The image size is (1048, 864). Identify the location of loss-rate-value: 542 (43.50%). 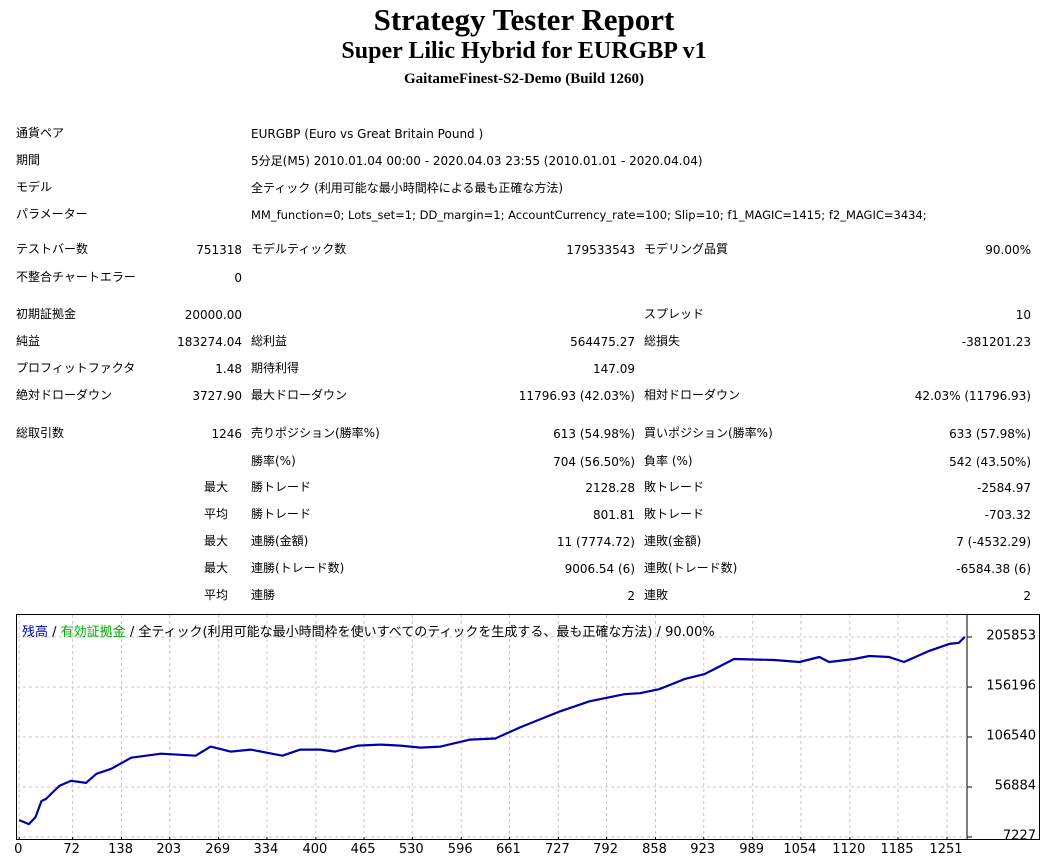
(990, 462).